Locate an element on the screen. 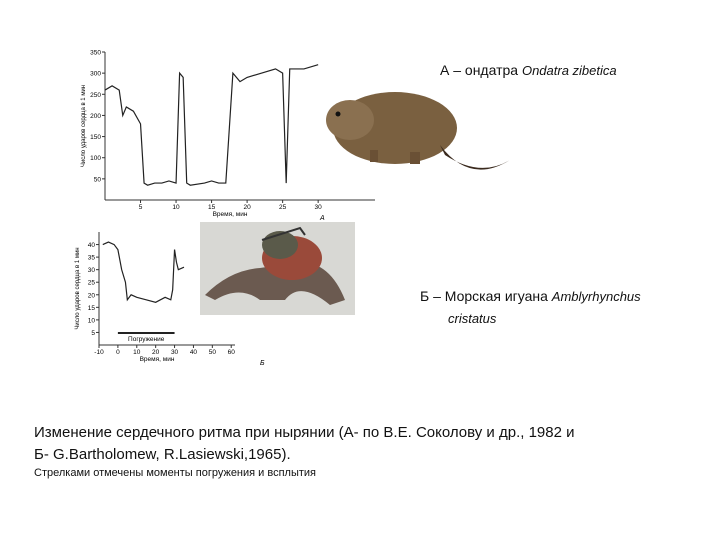 The image size is (720, 540). caption-text: Б – Морская игуана is located at coordinates (486, 296).